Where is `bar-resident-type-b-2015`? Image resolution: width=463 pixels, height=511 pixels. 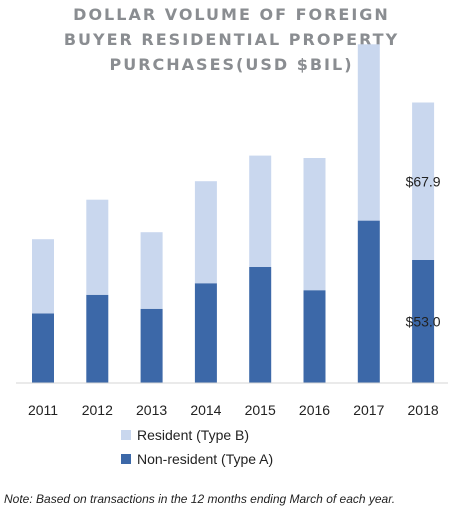
bar-resident-type-b-2015 is located at coordinates (260, 211).